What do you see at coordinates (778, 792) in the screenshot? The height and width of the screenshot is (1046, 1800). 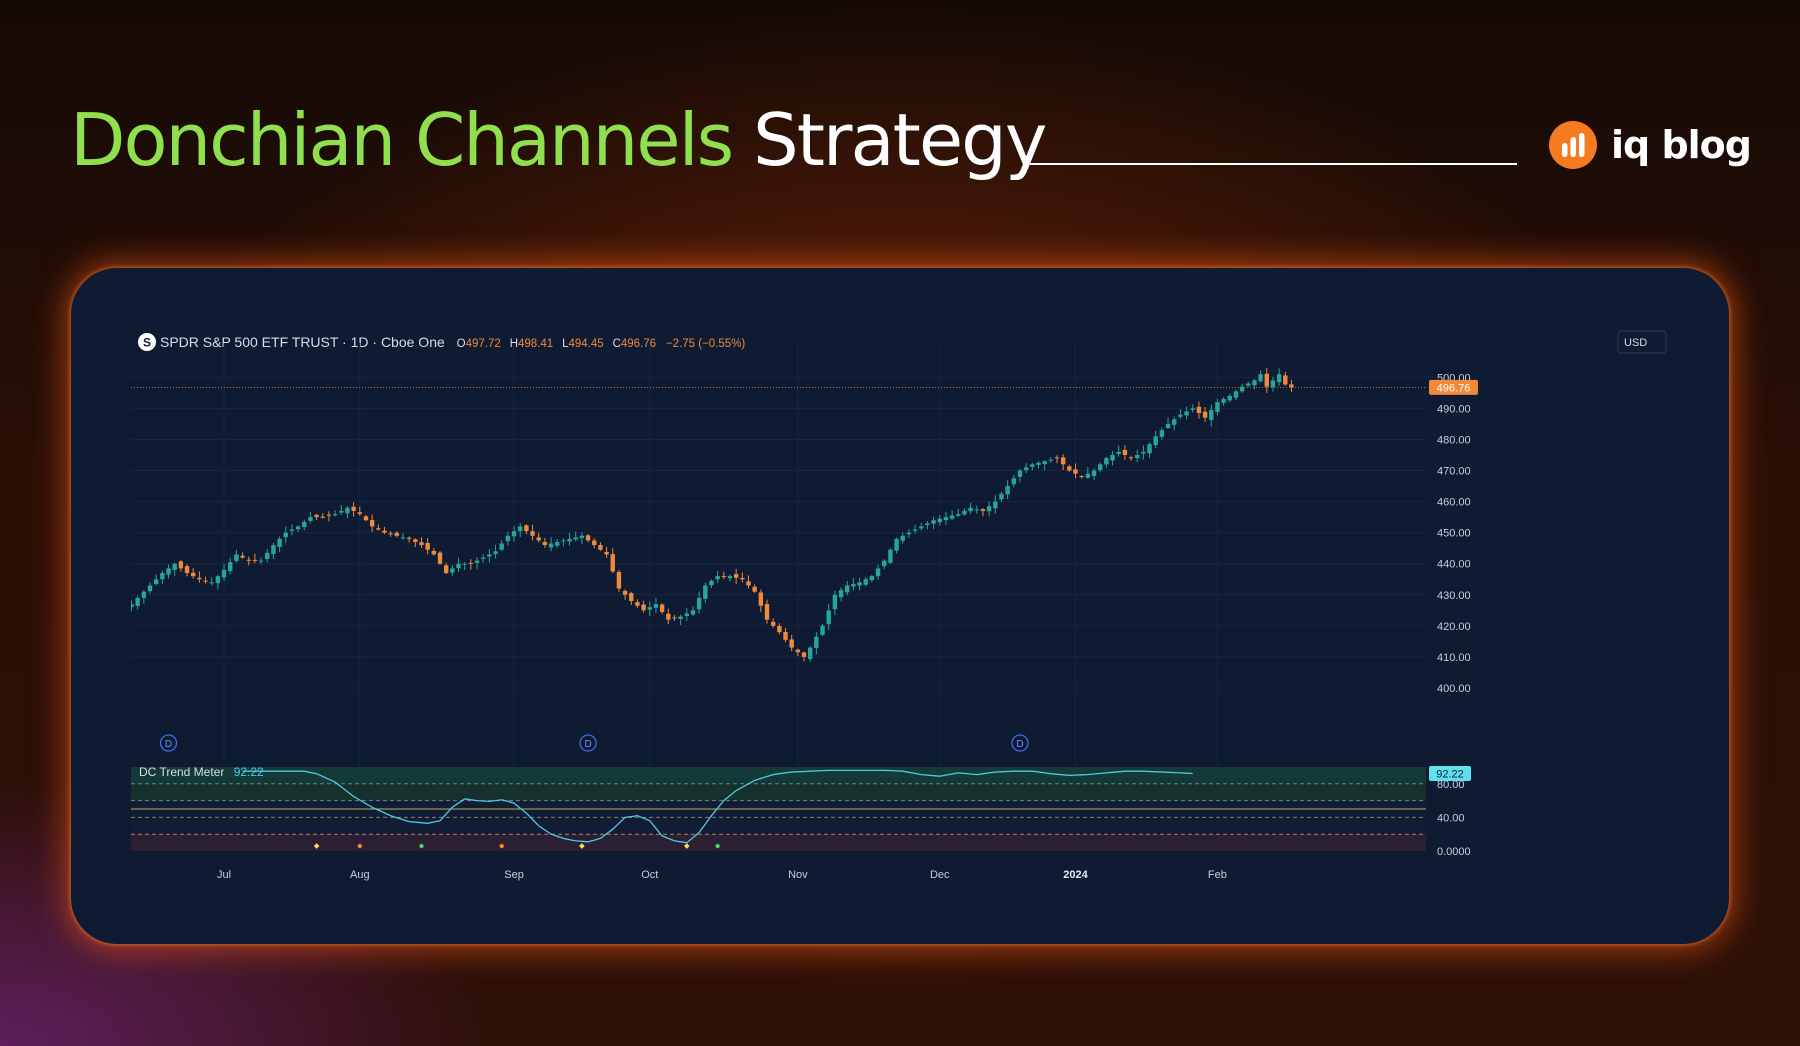 I see `indicator-upper-band` at bounding box center [778, 792].